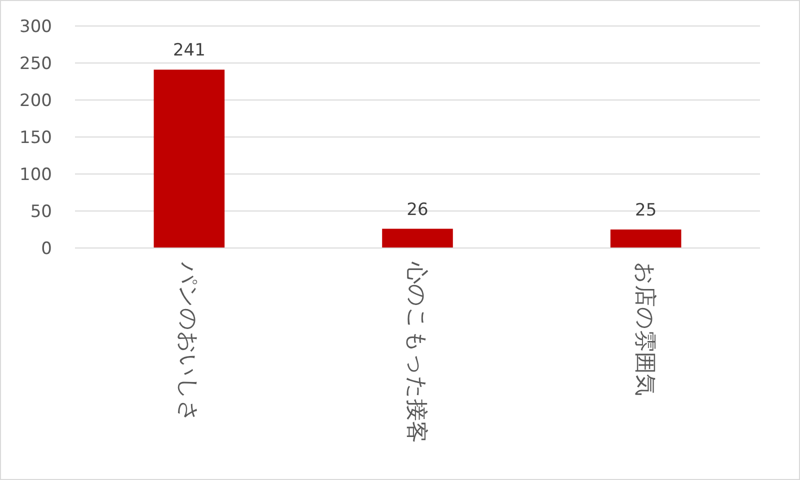  I want to click on y-tick-label: 50, so click(41, 212).